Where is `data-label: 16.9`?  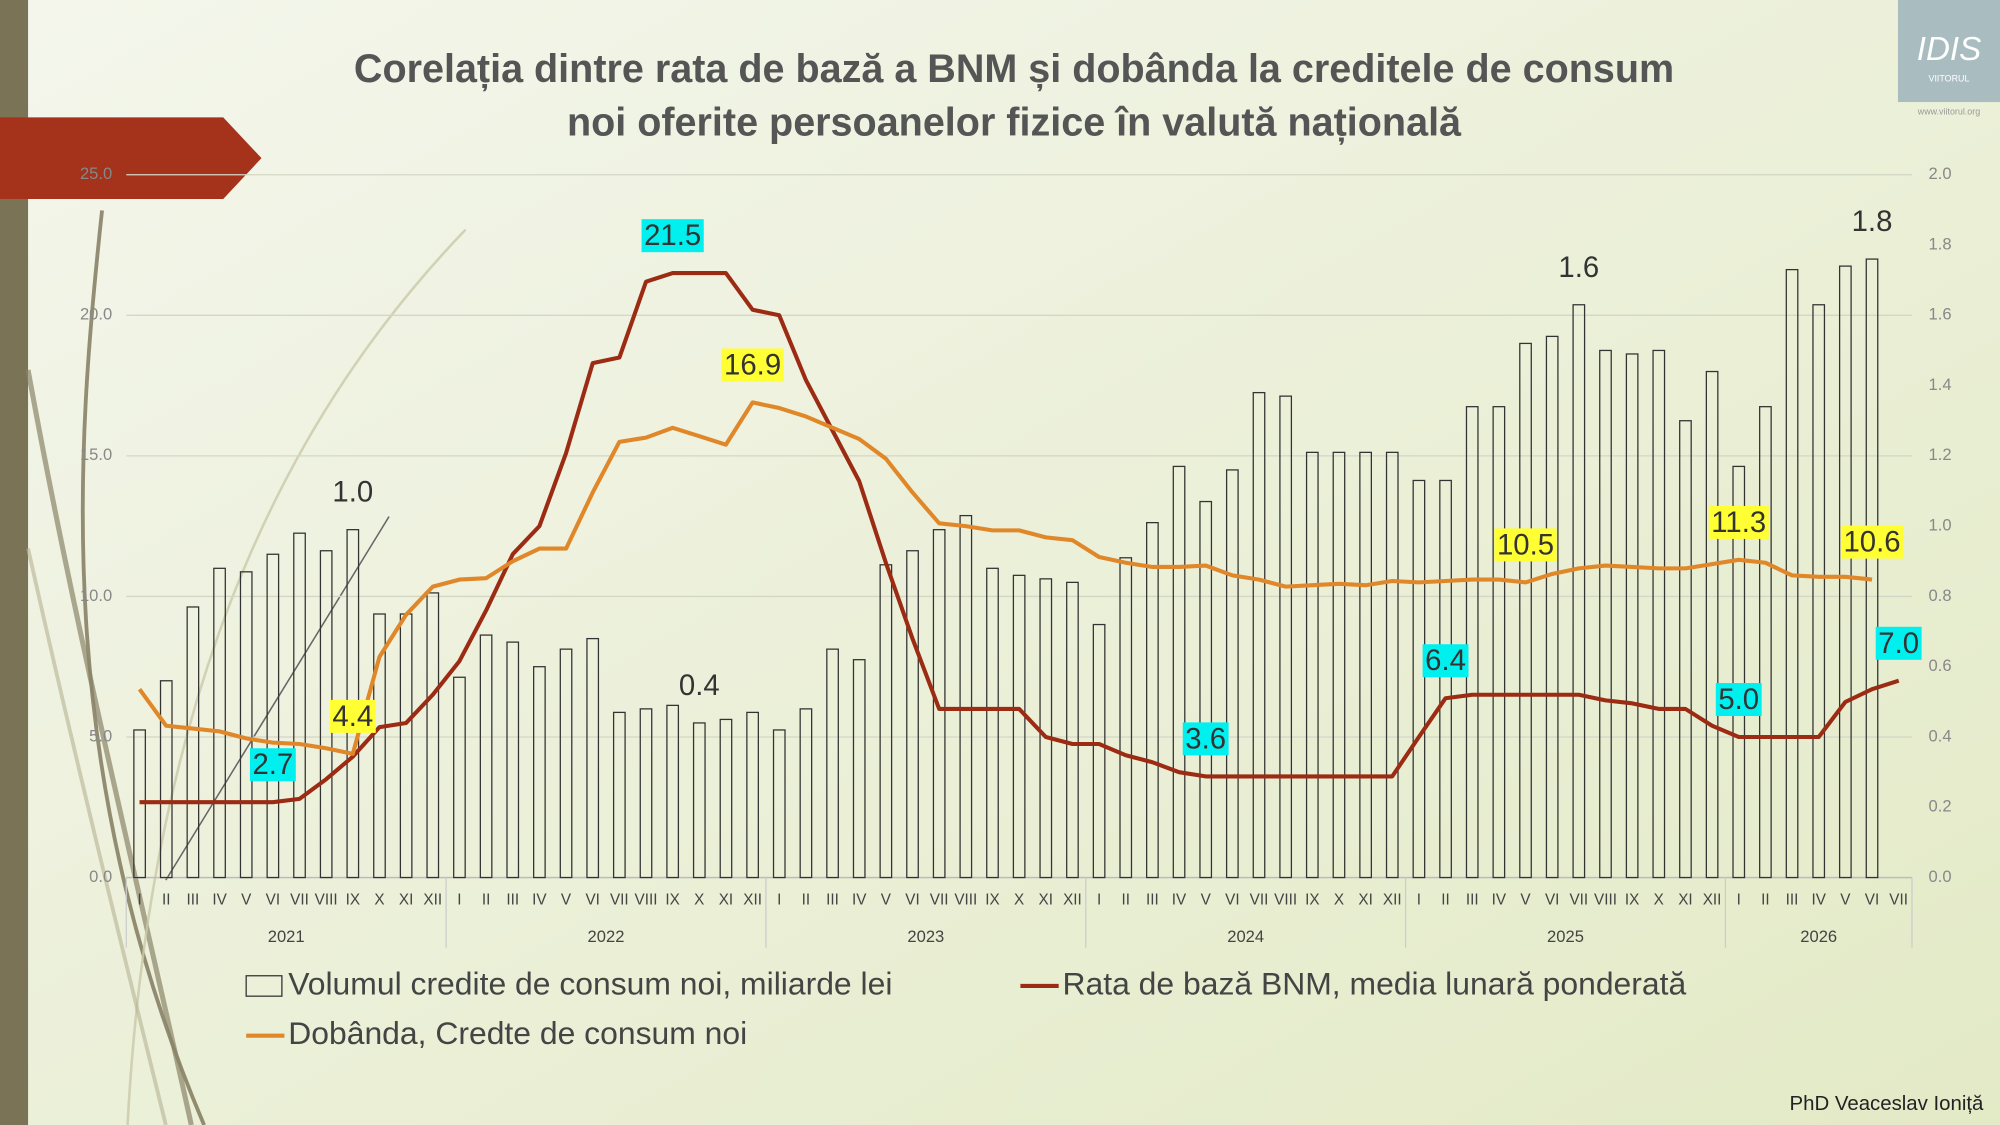
data-label: 16.9 is located at coordinates (752, 364).